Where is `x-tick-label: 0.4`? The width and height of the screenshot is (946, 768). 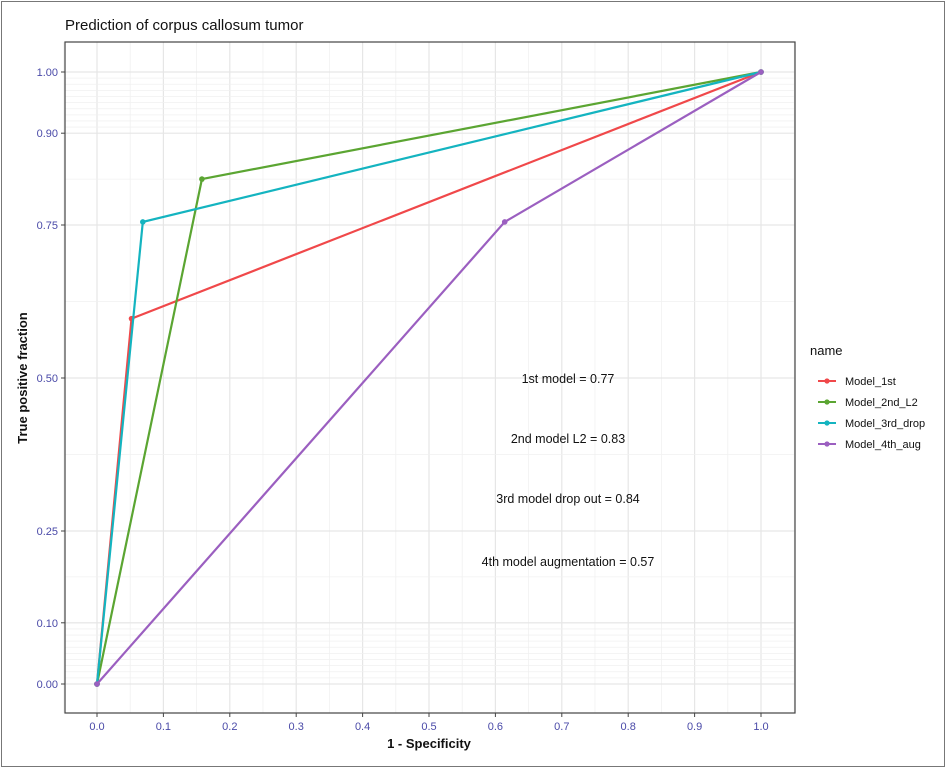 x-tick-label: 0.4 is located at coordinates (362, 727).